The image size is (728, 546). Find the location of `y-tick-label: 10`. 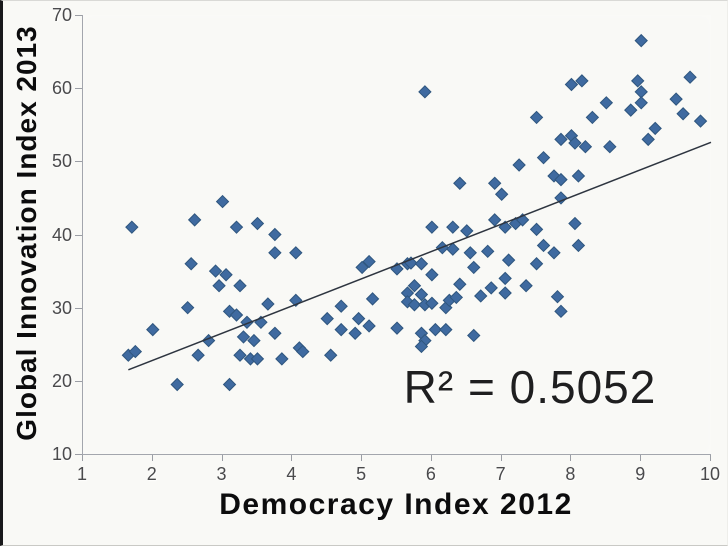

y-tick-label: 10 is located at coordinates (61, 454).